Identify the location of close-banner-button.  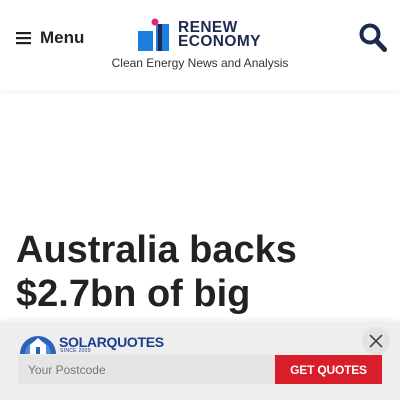
(376, 341).